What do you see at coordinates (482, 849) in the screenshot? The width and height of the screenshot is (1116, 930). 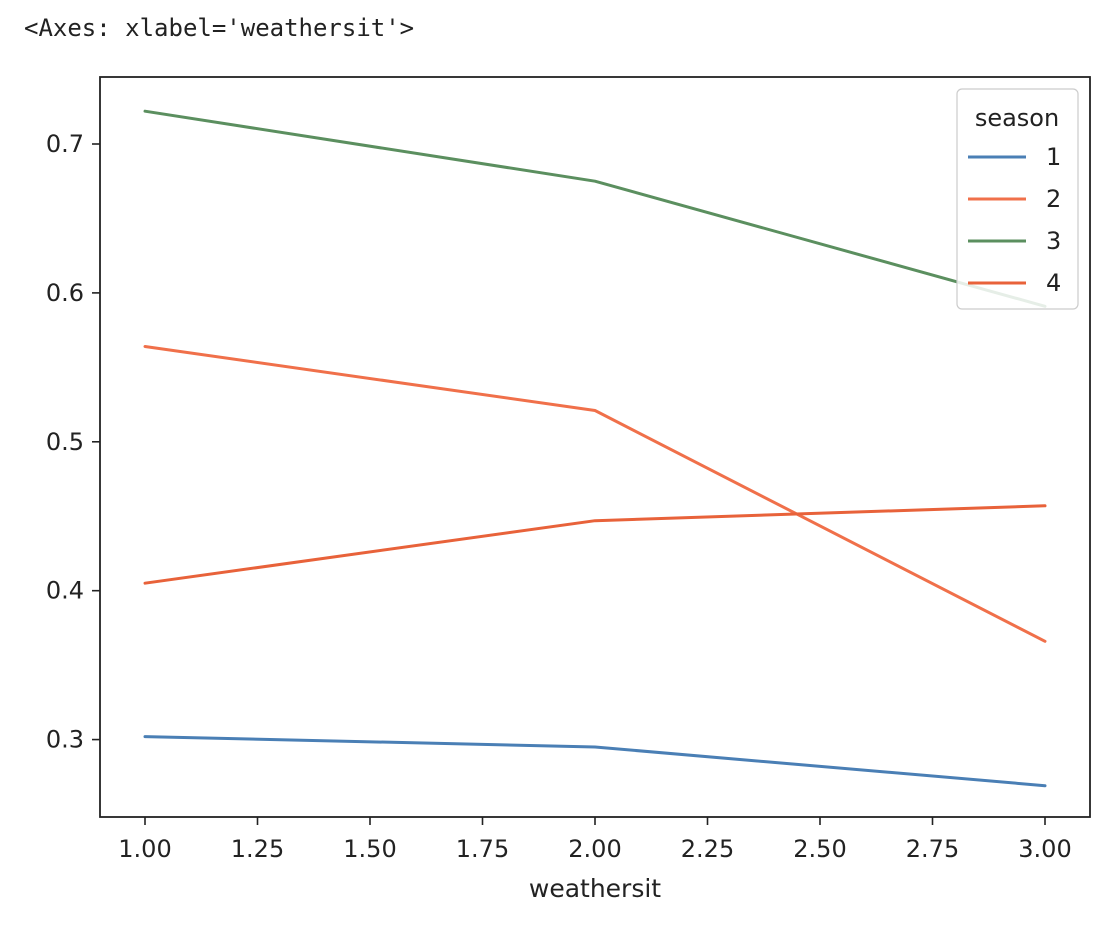 I see `x-tick-label: 1.75` at bounding box center [482, 849].